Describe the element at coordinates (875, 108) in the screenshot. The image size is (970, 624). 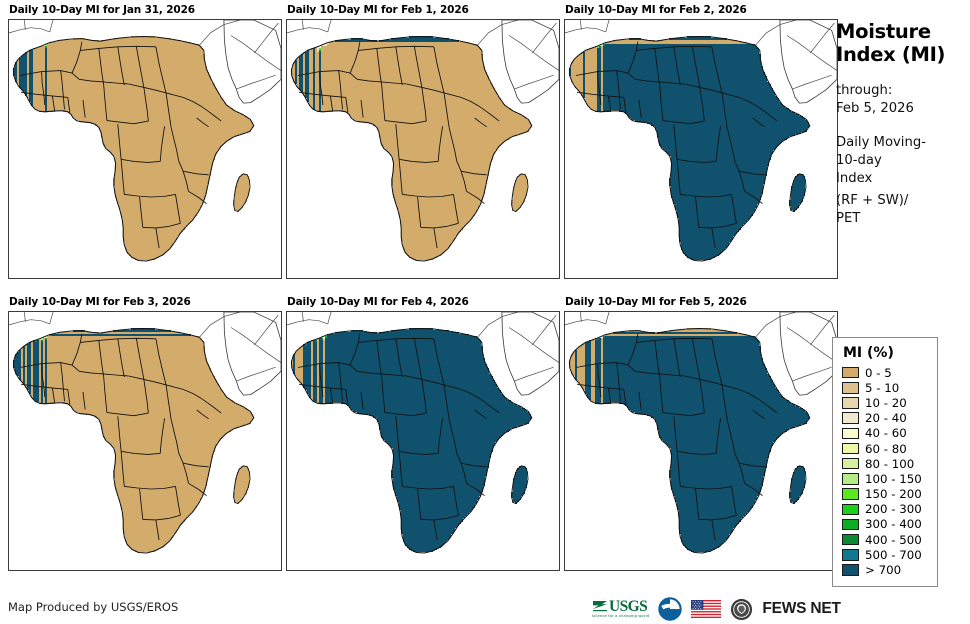
I see `through-date: Feb 5, 2026` at that location.